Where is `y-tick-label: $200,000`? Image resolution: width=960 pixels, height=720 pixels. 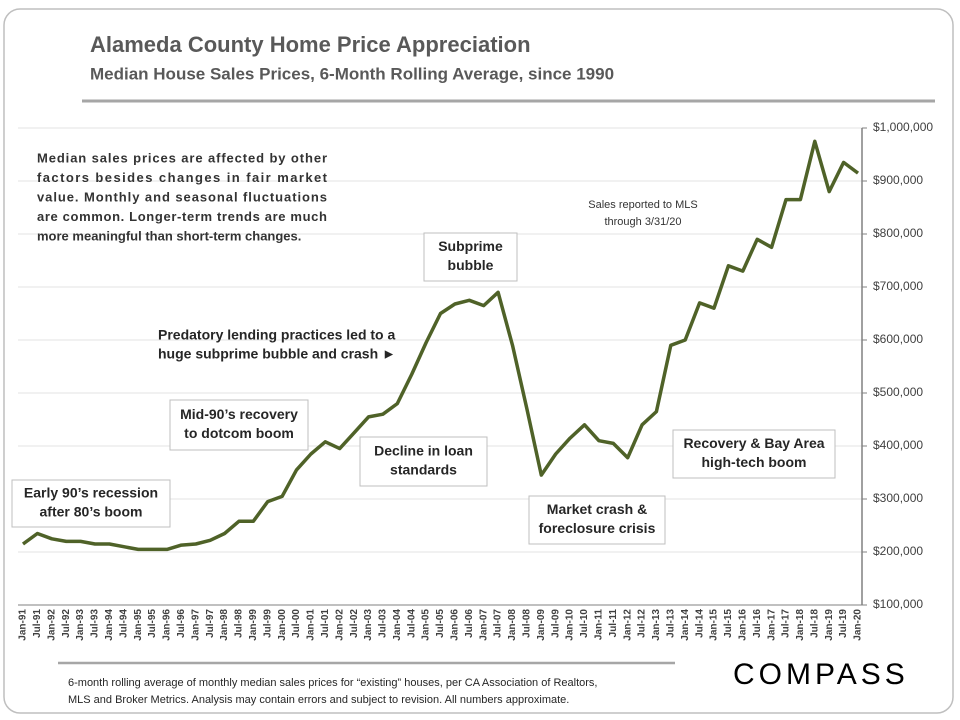
y-tick-label: $200,000 is located at coordinates (898, 551).